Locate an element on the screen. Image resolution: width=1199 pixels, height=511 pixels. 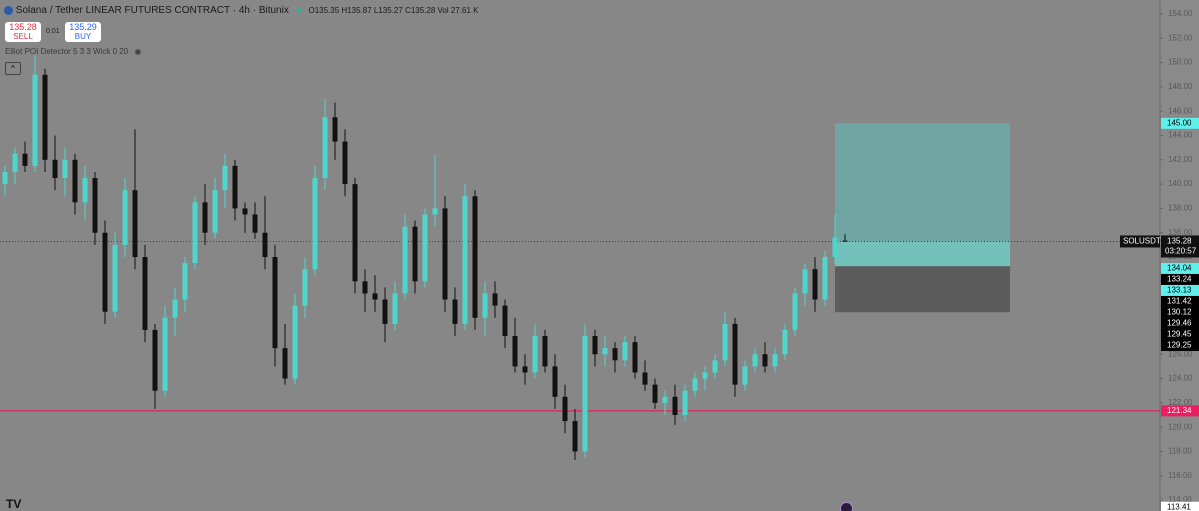
current-price-bg is located at coordinates (1180, 246).